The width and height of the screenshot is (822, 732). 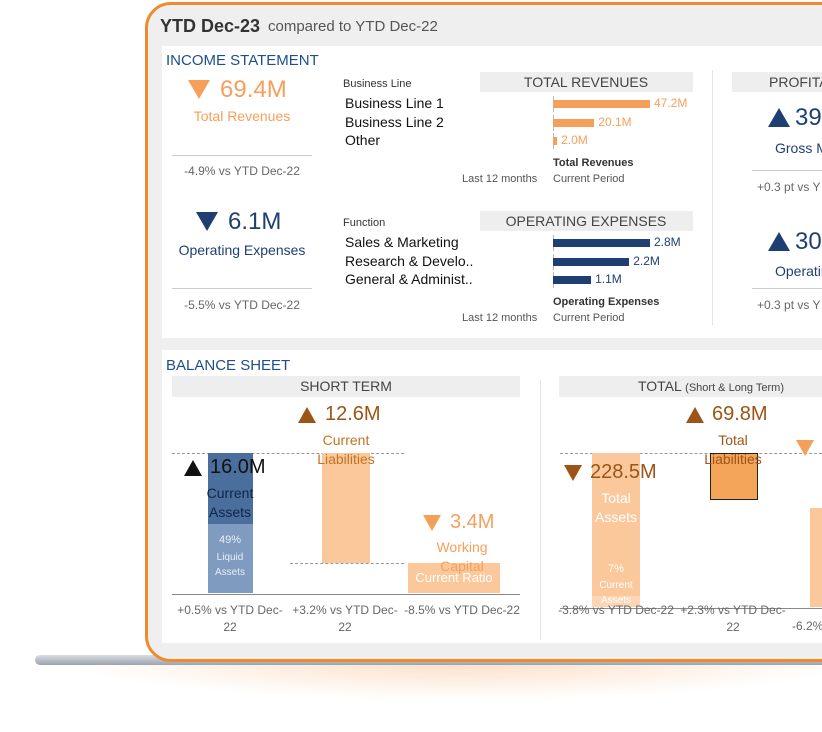 I want to click on panel-title: TOTAL (Short & Long Term), so click(x=711, y=386).